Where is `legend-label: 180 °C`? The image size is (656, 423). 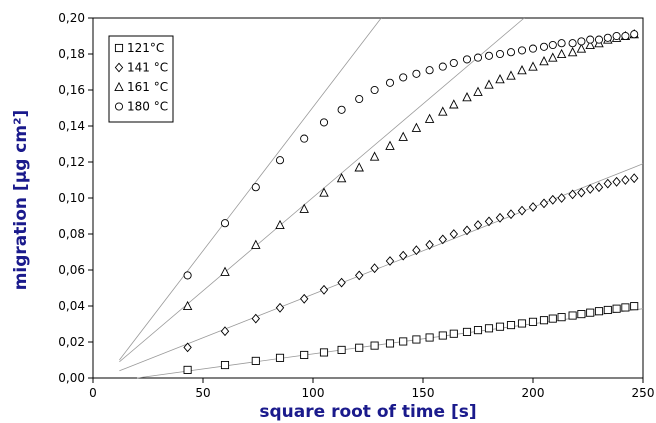 legend-label: 180 °C is located at coordinates (147, 107).